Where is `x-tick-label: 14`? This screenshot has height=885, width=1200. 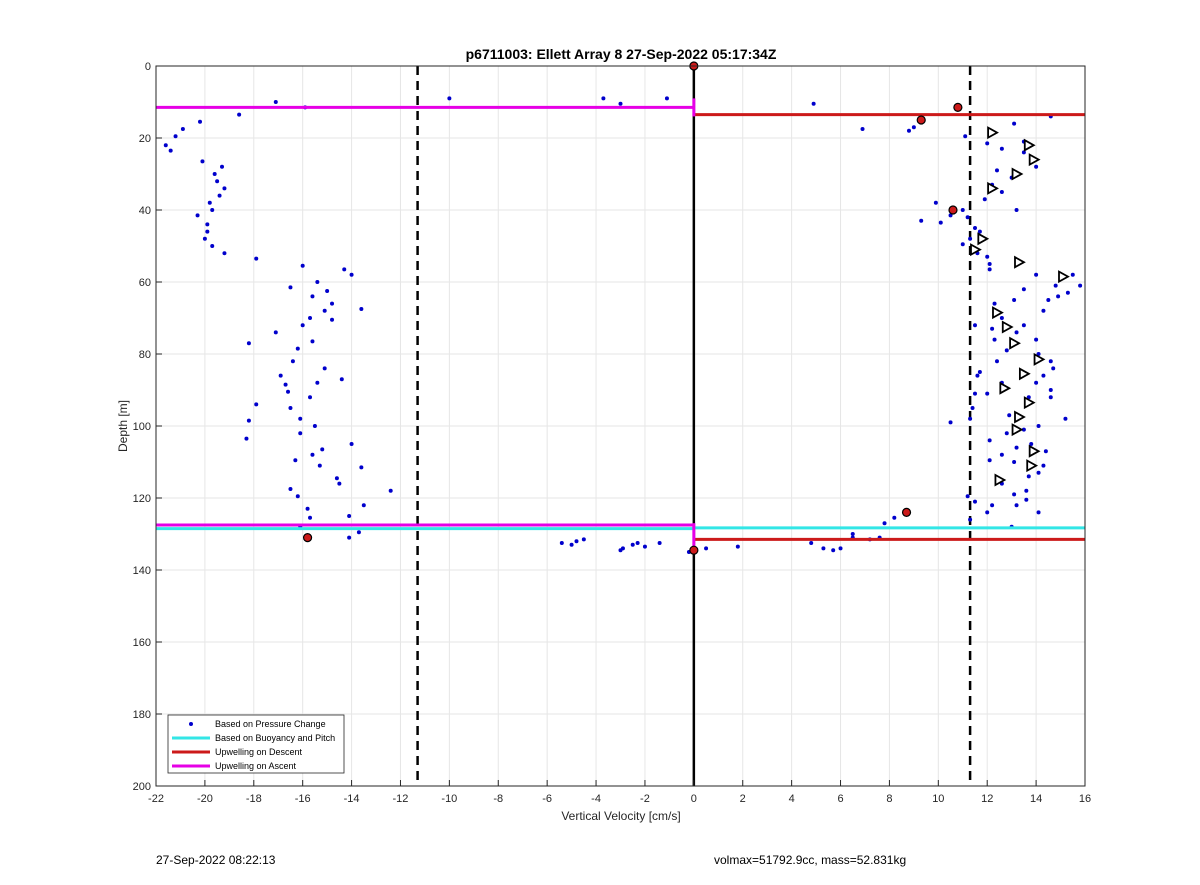 x-tick-label: 14 is located at coordinates (1036, 799).